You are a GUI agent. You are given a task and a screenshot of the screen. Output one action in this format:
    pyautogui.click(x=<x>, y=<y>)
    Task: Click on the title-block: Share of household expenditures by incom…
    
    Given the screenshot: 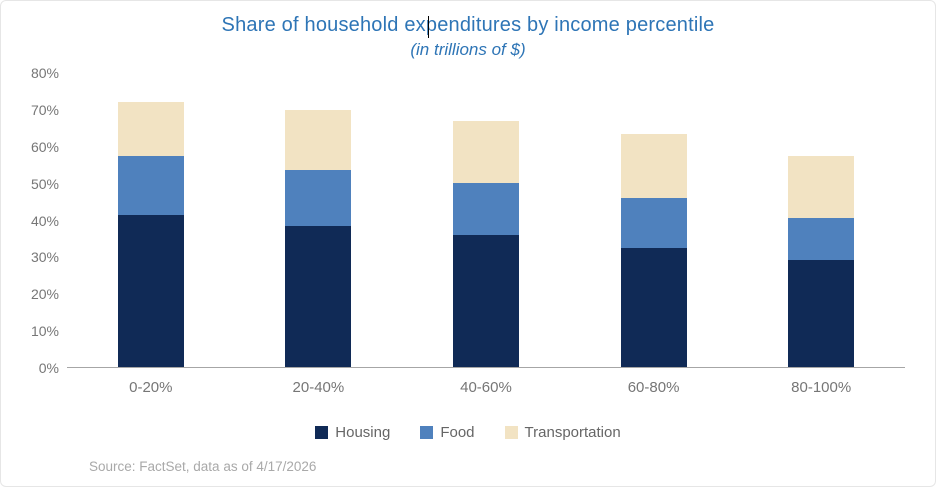 What is the action you would take?
    pyautogui.click(x=468, y=37)
    